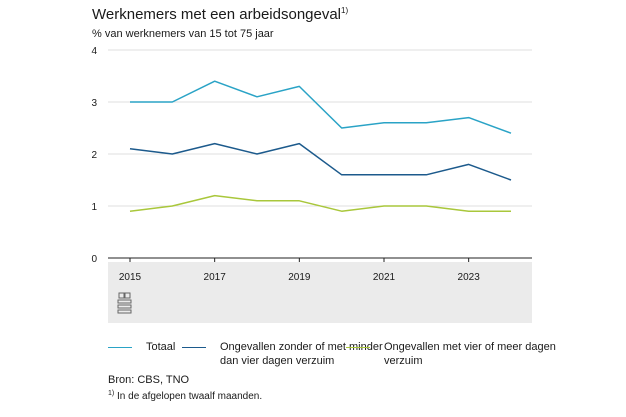  Describe the element at coordinates (149, 380) in the screenshot. I see `source-note: Bron: CBS, TNO` at that location.